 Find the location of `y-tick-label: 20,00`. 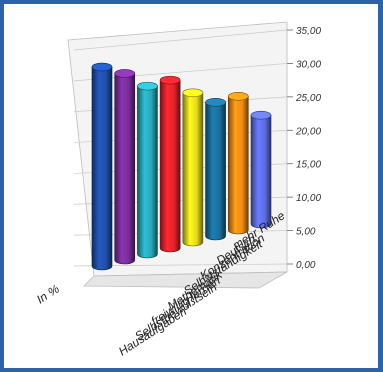

y-tick-label: 20,00 is located at coordinates (308, 131).